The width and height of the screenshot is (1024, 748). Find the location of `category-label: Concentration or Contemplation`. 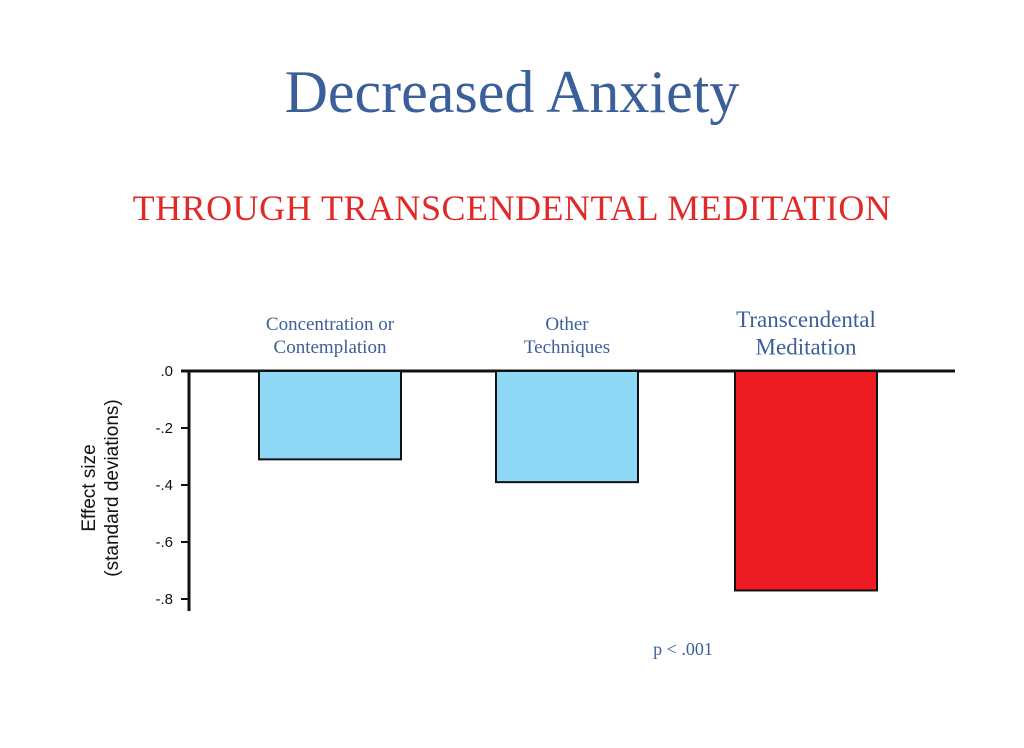

category-label: Concentration or Contemplation is located at coordinates (330, 336).